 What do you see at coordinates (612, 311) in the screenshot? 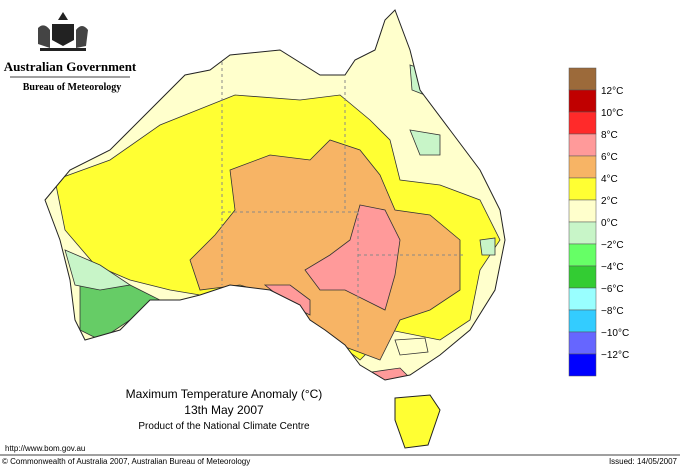
I see `legend-label: −8°C` at bounding box center [612, 311].